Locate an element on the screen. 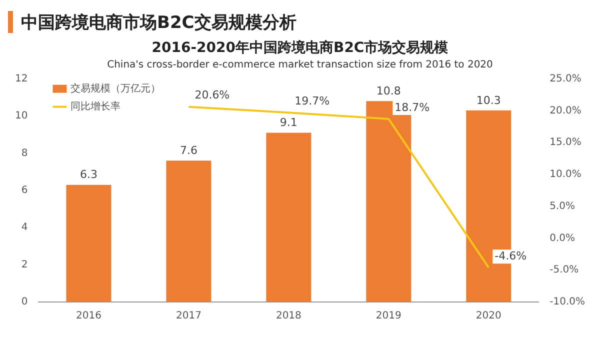 Image resolution: width=600 pixels, height=340 pixels. x-tick-label: 2016 is located at coordinates (89, 316).